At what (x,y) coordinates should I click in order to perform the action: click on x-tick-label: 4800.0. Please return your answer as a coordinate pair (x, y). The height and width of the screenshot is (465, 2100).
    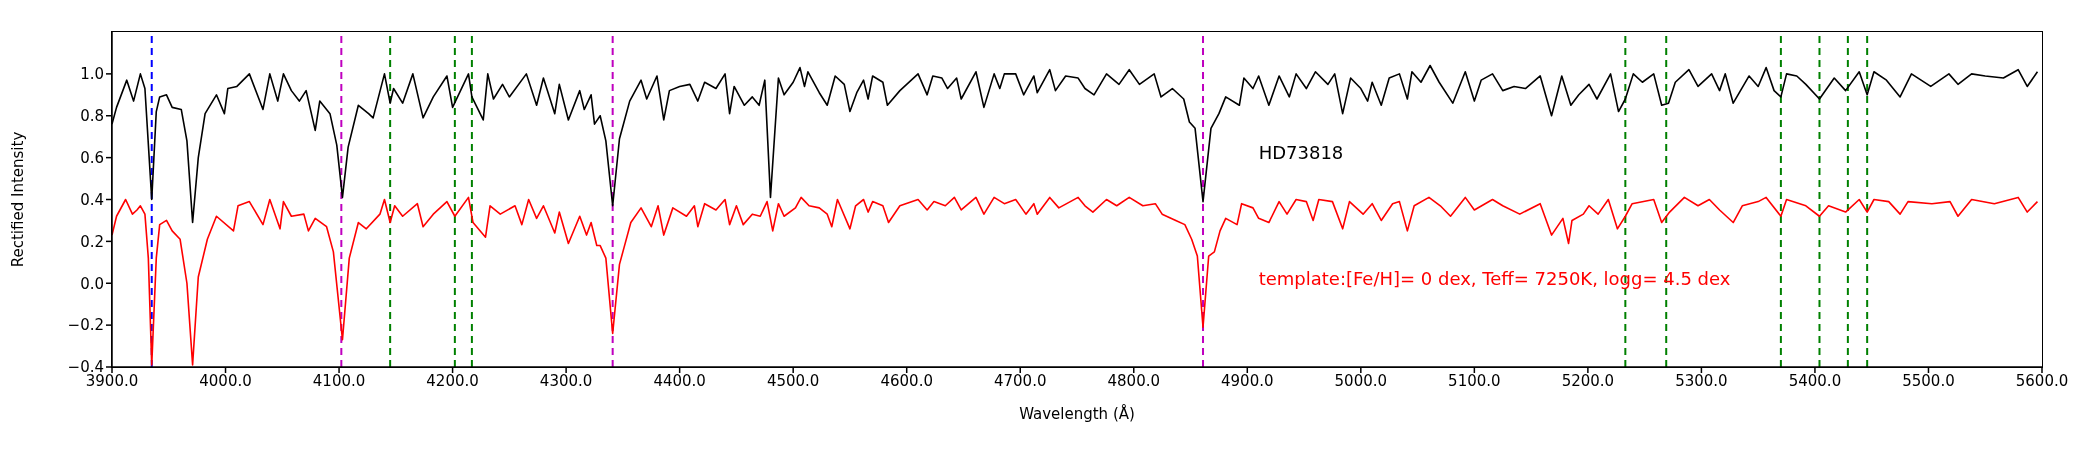
    Looking at the image, I should click on (1134, 380).